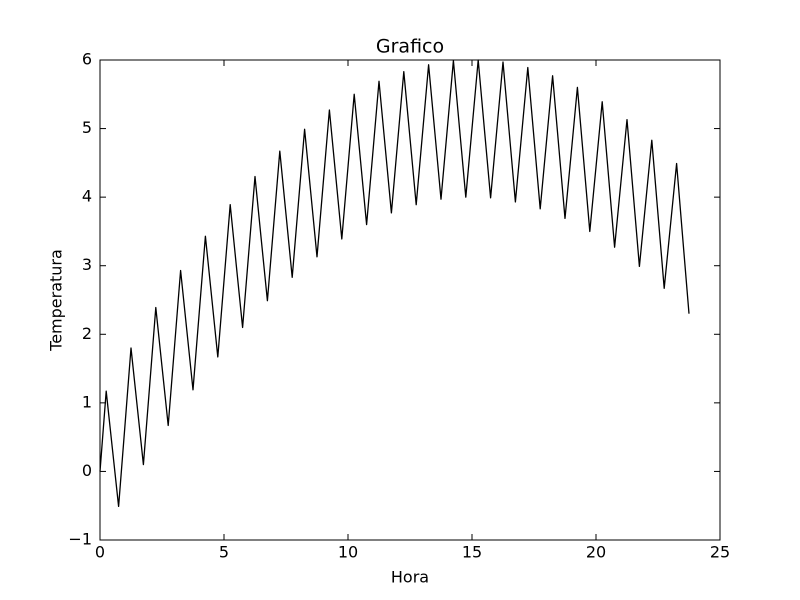 This screenshot has width=800, height=600. I want to click on x-tick-label: 10, so click(348, 552).